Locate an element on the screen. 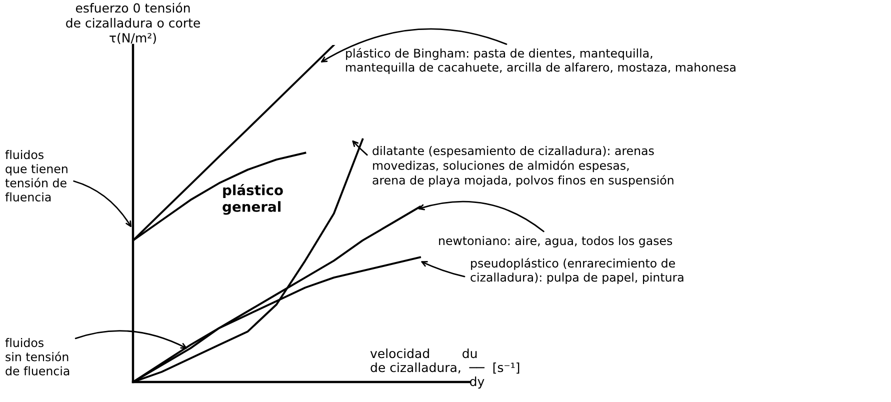 The height and width of the screenshot is (402, 891). annotation: plástico general is located at coordinates (252, 199).